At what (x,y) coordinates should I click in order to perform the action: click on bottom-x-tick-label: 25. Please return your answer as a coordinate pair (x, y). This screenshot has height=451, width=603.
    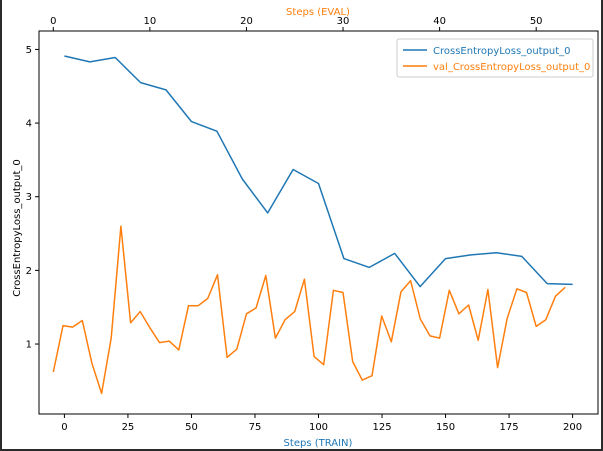
    Looking at the image, I should click on (128, 427).